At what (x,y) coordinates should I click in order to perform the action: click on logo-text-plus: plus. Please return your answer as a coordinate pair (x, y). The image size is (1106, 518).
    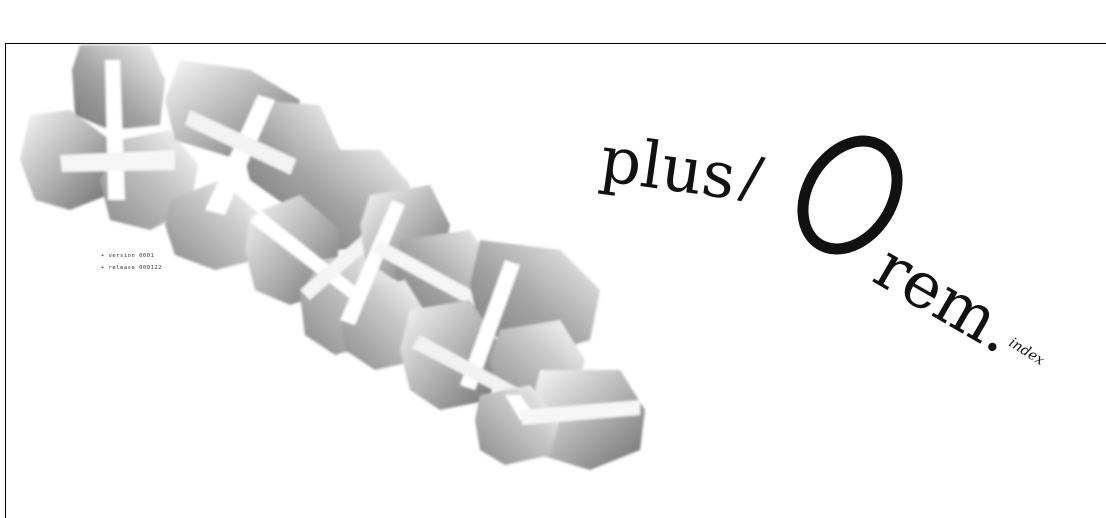
    Looking at the image, I should click on (668, 169).